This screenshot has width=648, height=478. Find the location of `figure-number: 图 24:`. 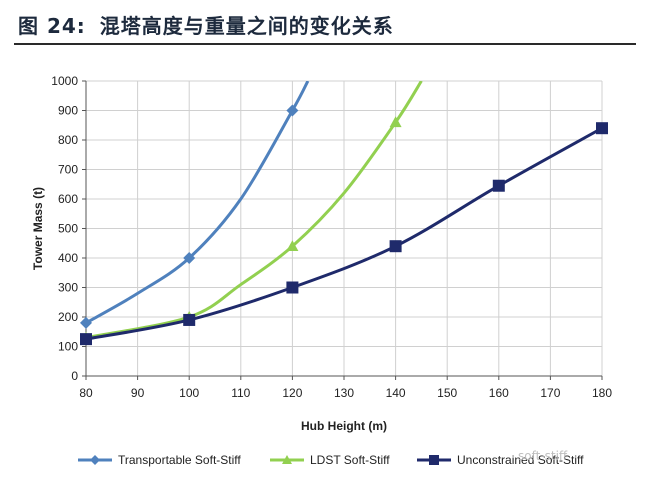

figure-number: 图 24: is located at coordinates (52, 26).